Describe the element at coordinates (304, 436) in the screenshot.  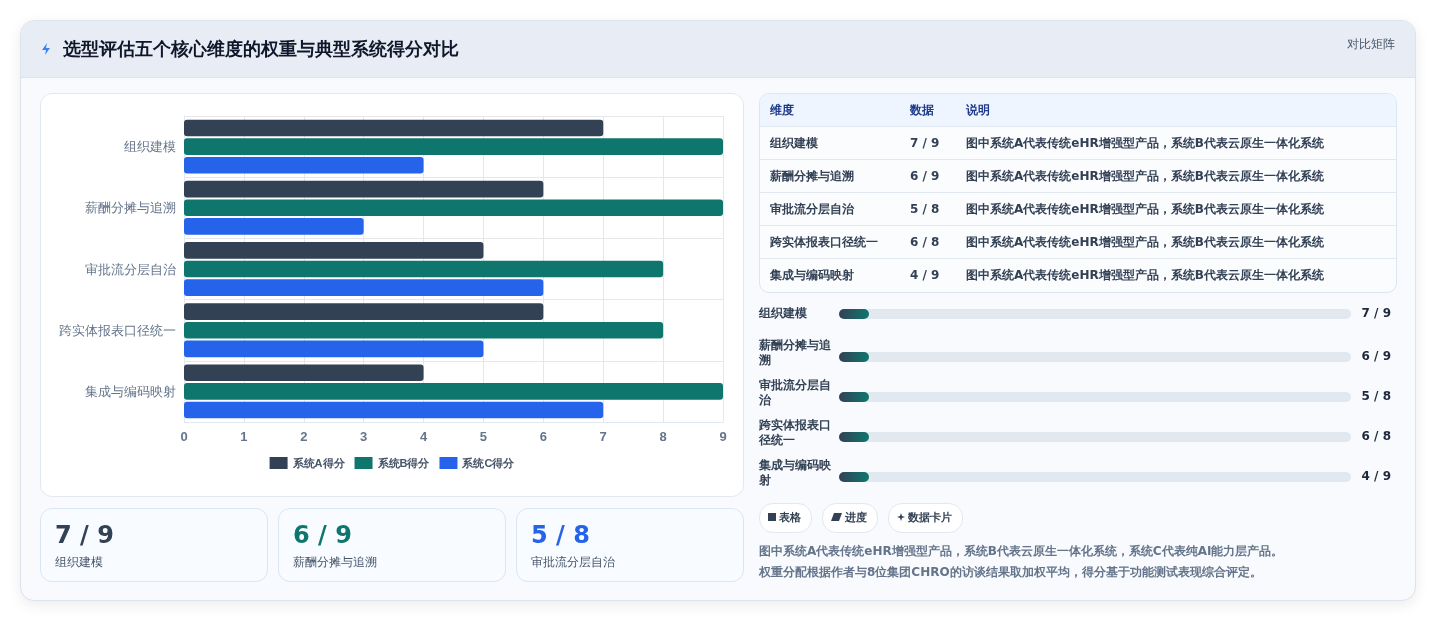
I see `x-tick-label: 2` at that location.